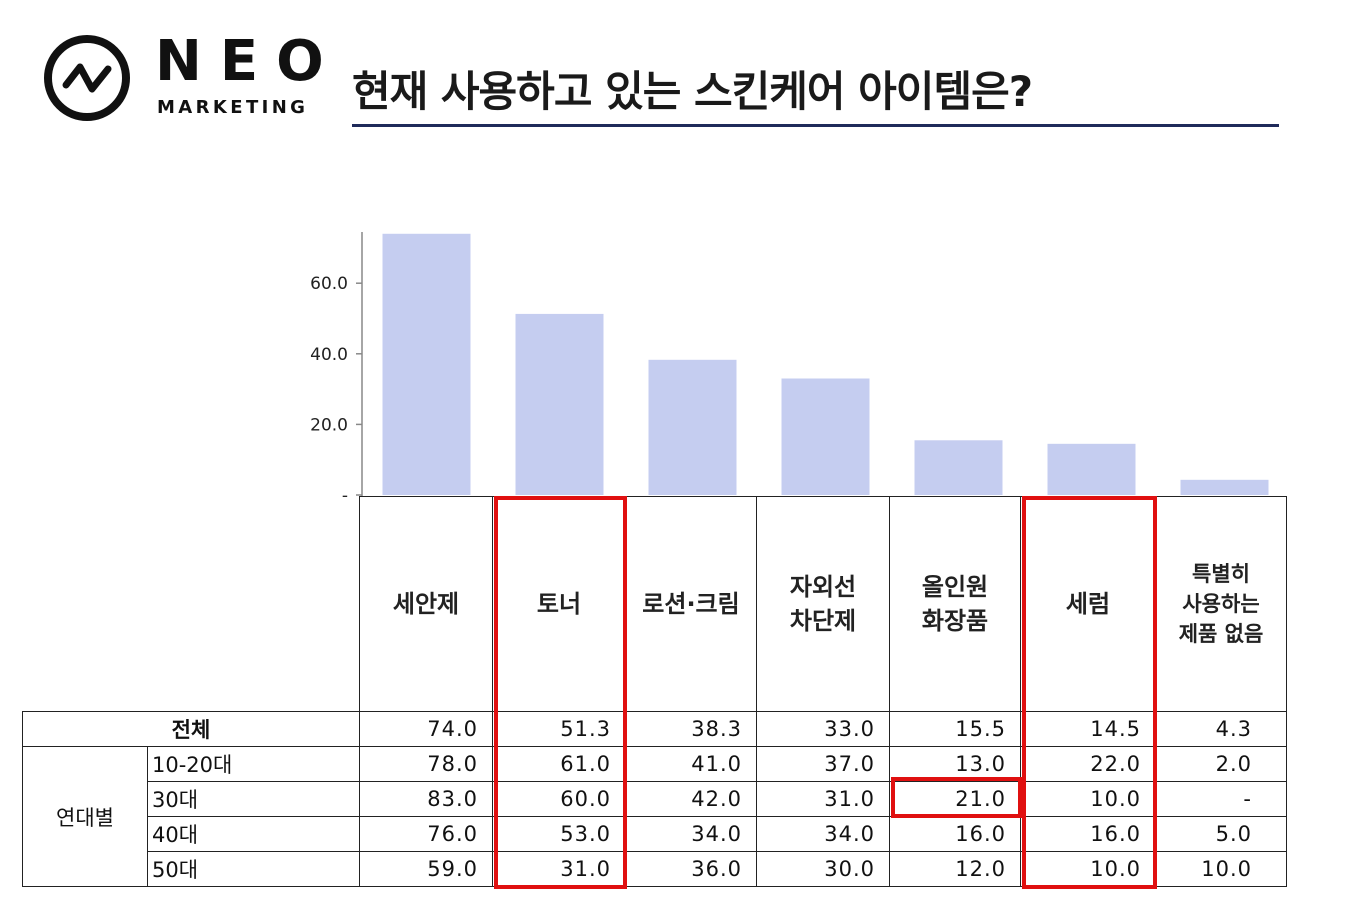 The height and width of the screenshot is (910, 1359). I want to click on total-row: 전체 74.0 51.3 38.3 33.0 15.5 14.5 4.3, so click(654, 729).